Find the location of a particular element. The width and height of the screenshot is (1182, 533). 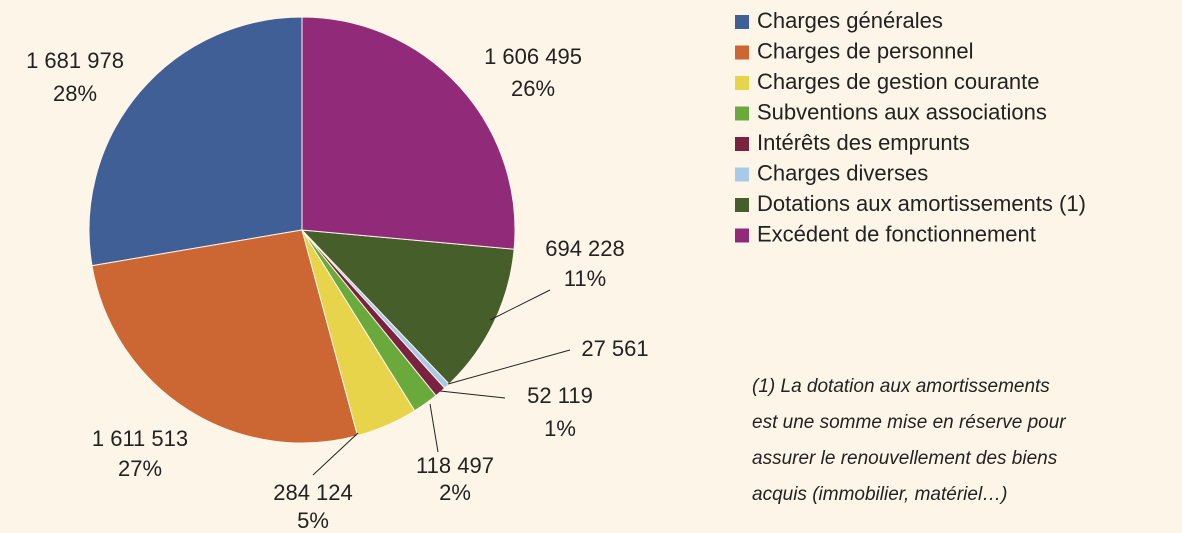

percent-label: 27% is located at coordinates (140, 468).